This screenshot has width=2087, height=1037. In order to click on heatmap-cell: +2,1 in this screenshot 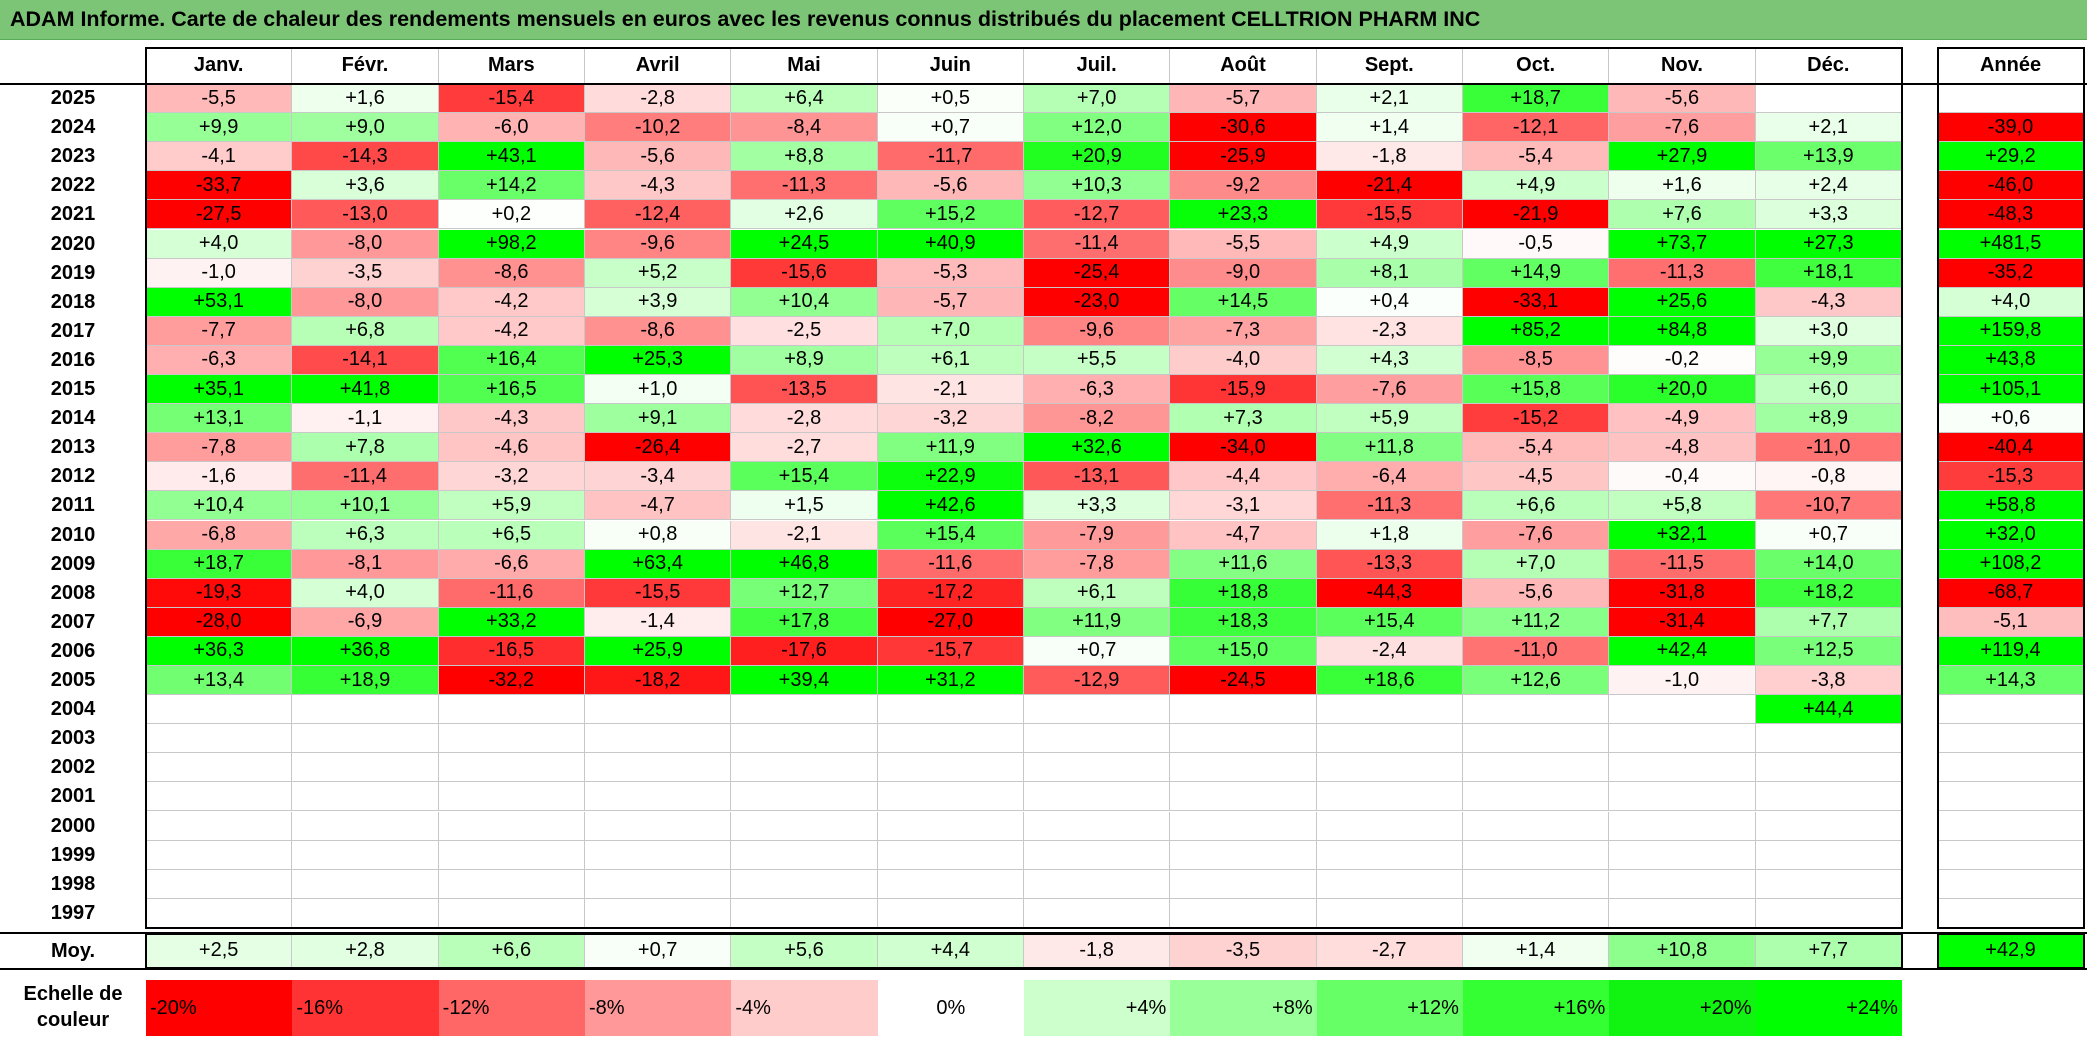, I will do `click(1828, 128)`.